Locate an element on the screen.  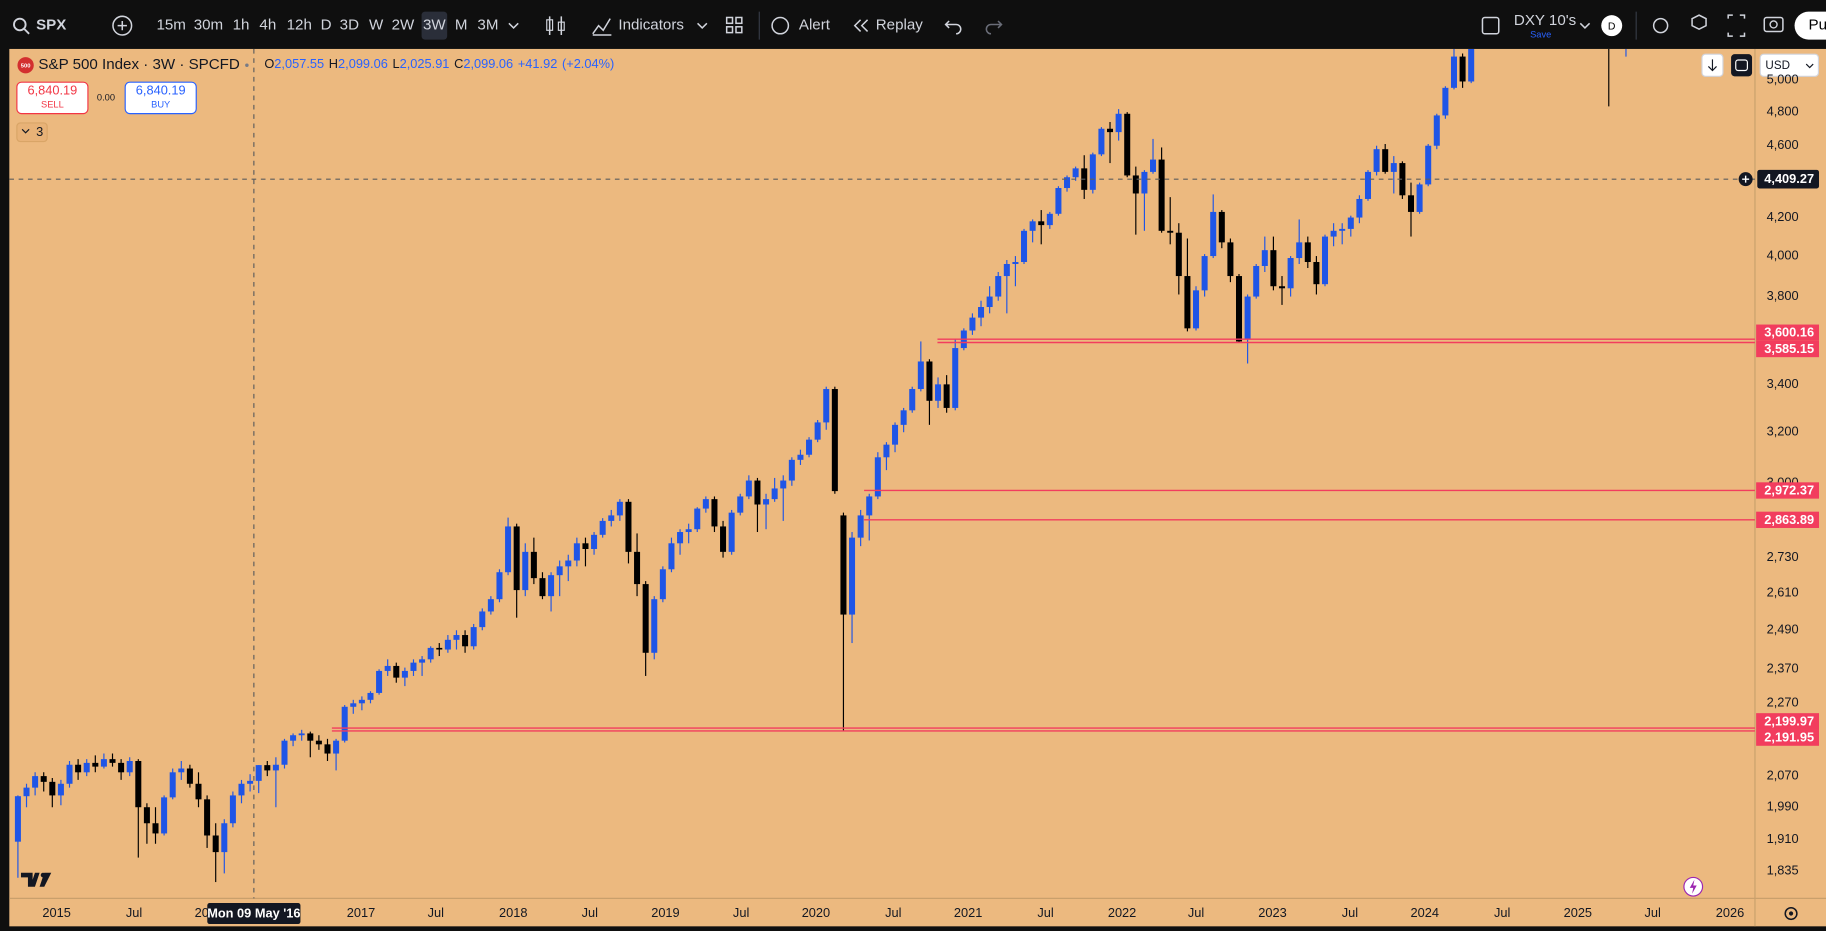
sell-price: 6,840.19 is located at coordinates (52, 89).